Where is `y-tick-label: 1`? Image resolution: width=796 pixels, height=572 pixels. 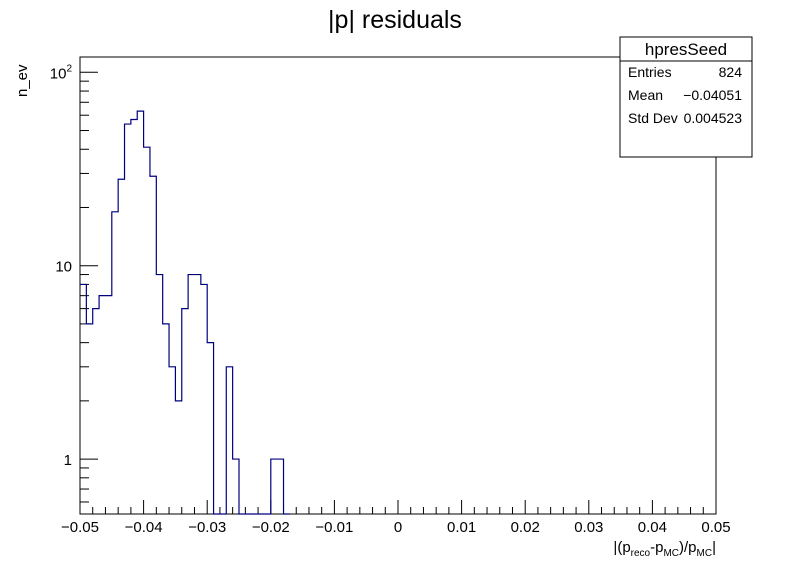
y-tick-label: 1 is located at coordinates (68, 460).